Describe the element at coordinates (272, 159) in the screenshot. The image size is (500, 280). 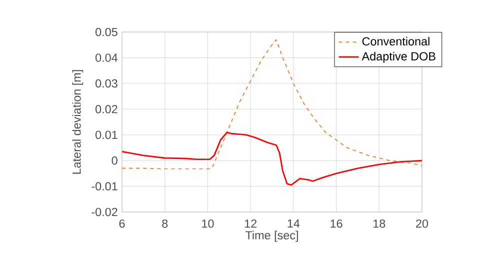
I see `line-series` at that location.